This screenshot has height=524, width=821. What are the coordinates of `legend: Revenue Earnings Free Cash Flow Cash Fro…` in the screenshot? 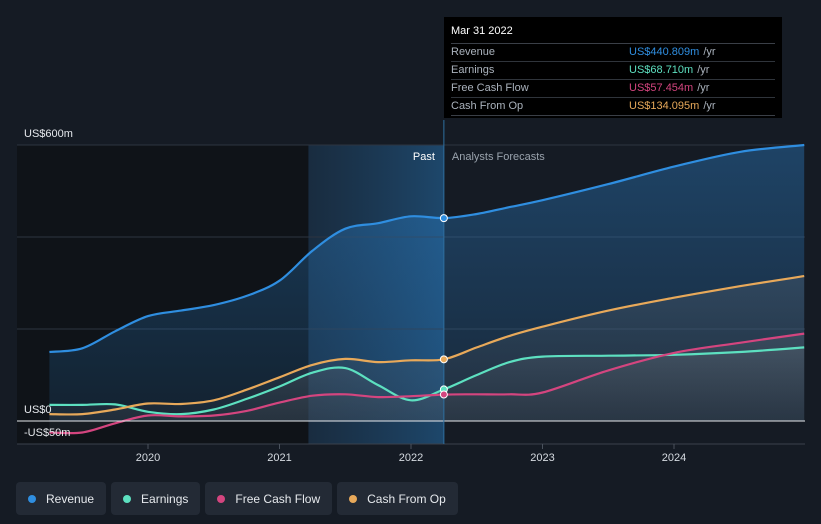 It's located at (237, 498).